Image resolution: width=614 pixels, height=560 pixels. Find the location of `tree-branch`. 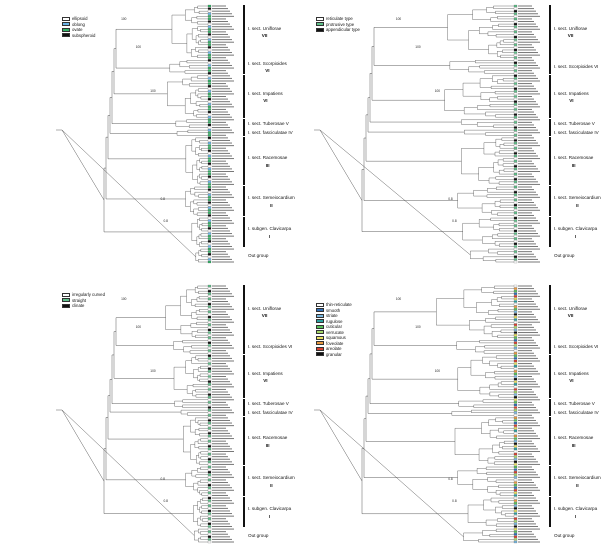

tree-branch is located at coordinates (83, 445).